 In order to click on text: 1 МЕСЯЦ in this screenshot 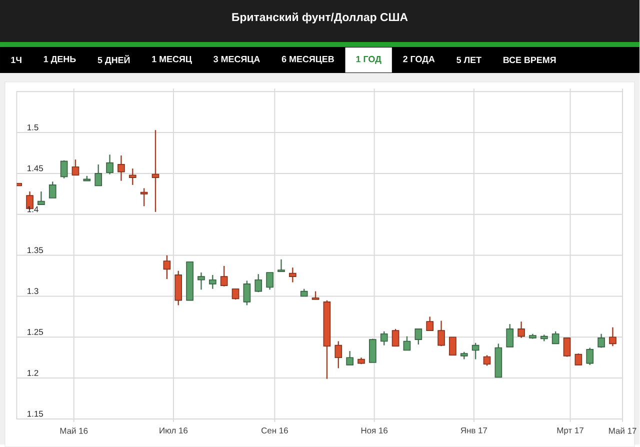, I will do `click(172, 60)`.